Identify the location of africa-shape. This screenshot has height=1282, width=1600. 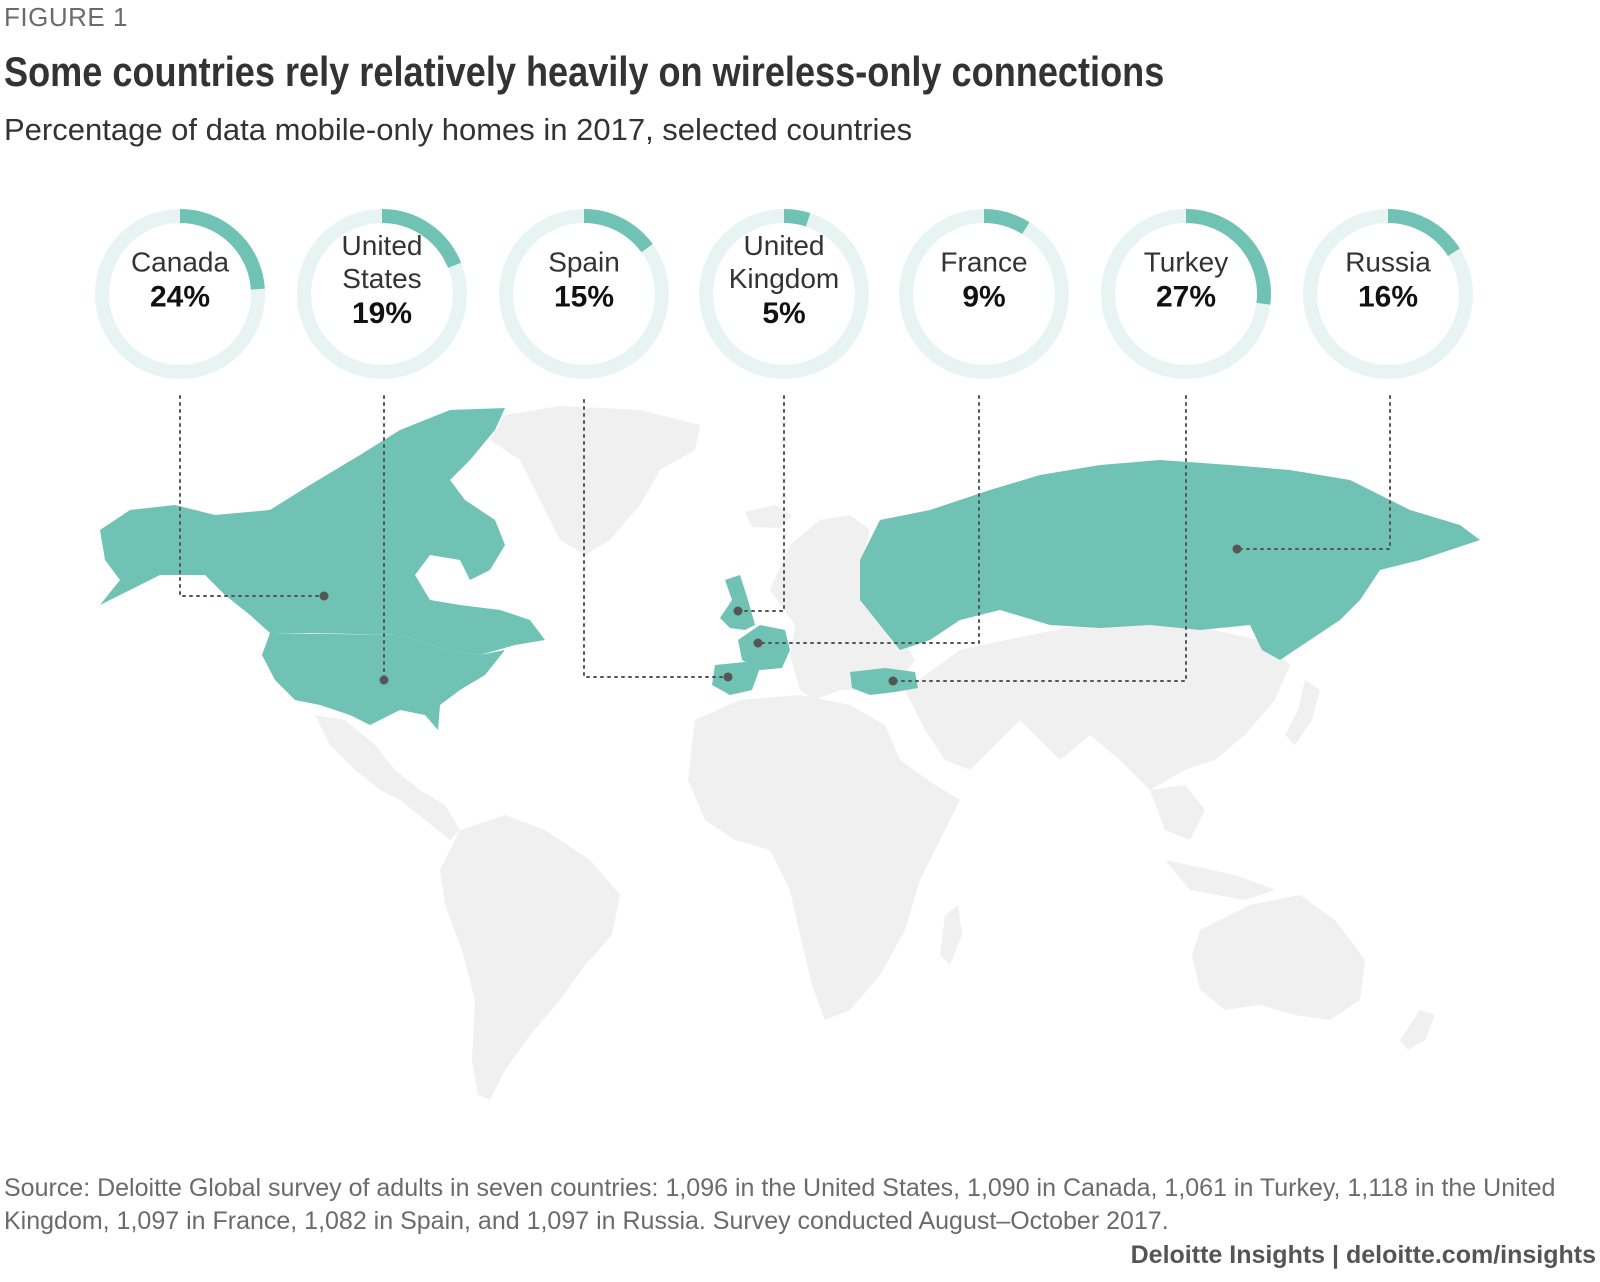
(824, 857).